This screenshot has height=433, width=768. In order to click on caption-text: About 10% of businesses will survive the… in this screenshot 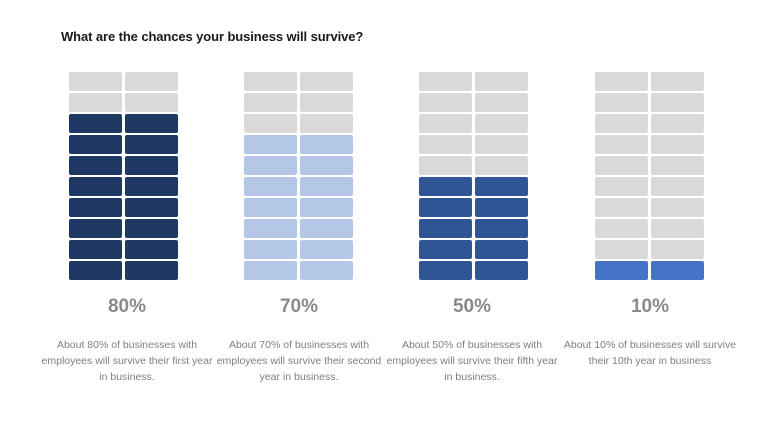, I will do `click(650, 353)`.